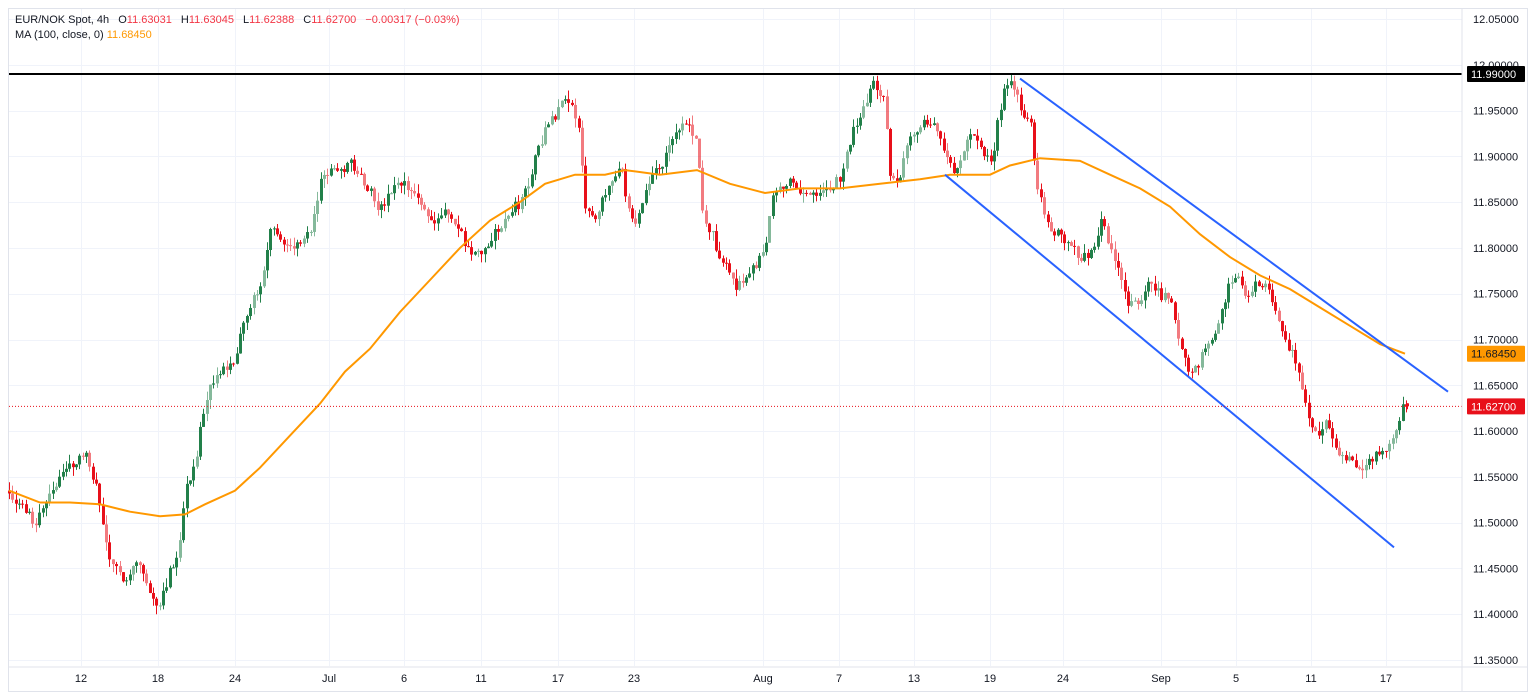 The width and height of the screenshot is (1536, 700). I want to click on channel-upper-trendline, so click(1234, 235).